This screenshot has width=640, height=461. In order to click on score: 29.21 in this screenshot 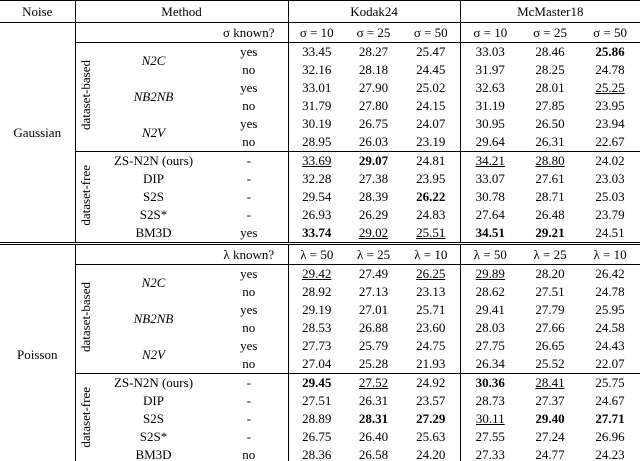, I will do `click(550, 232)`.